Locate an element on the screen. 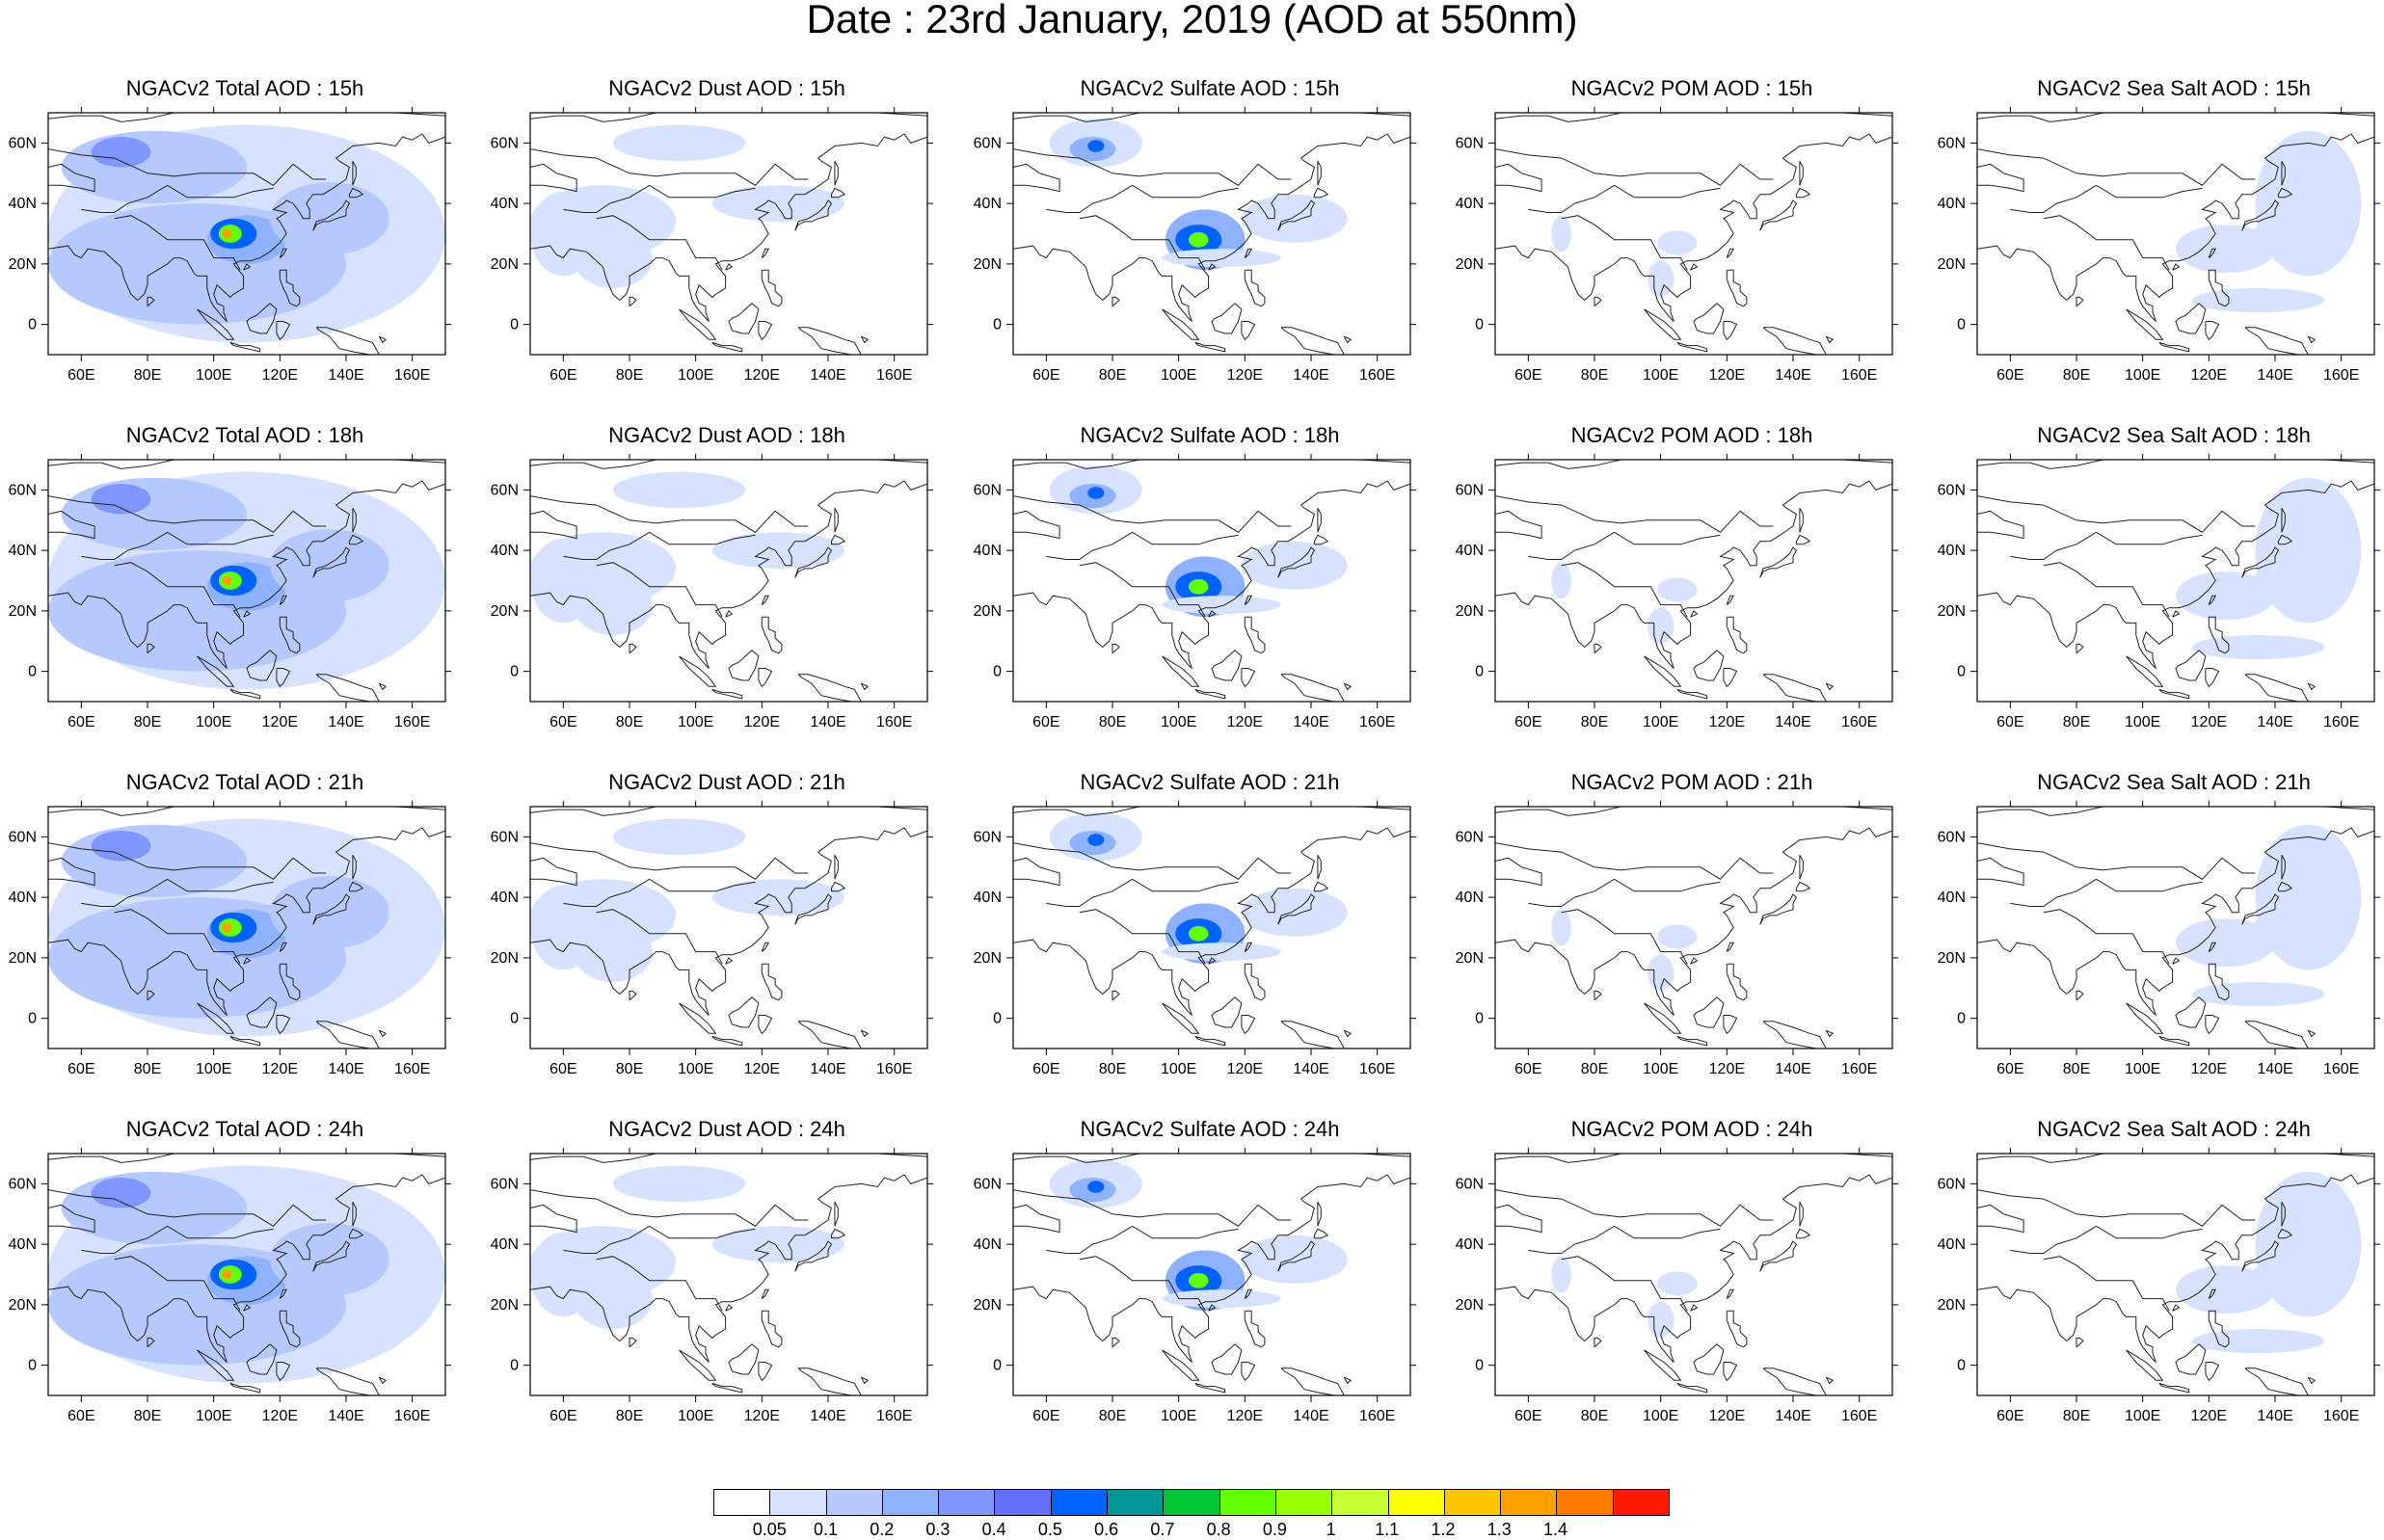 The height and width of the screenshot is (1540, 2384). panel-title: NGACv2 Total AOD : 24h is located at coordinates (245, 1129).